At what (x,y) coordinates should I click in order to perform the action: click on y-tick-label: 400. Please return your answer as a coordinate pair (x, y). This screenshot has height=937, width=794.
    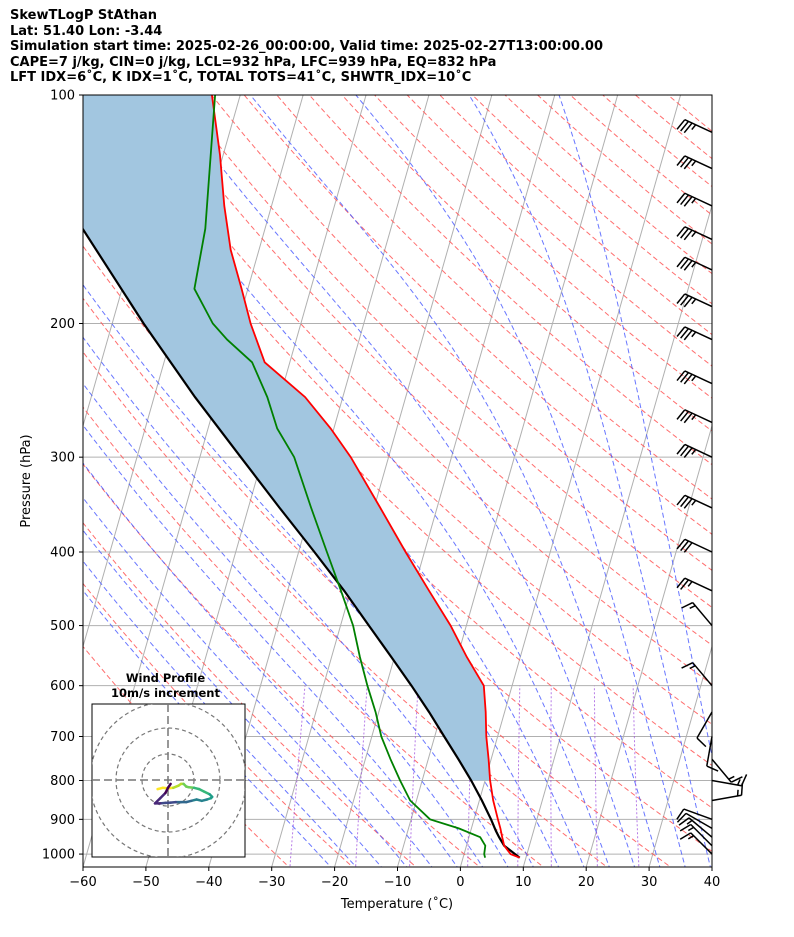
    Looking at the image, I should click on (62, 553).